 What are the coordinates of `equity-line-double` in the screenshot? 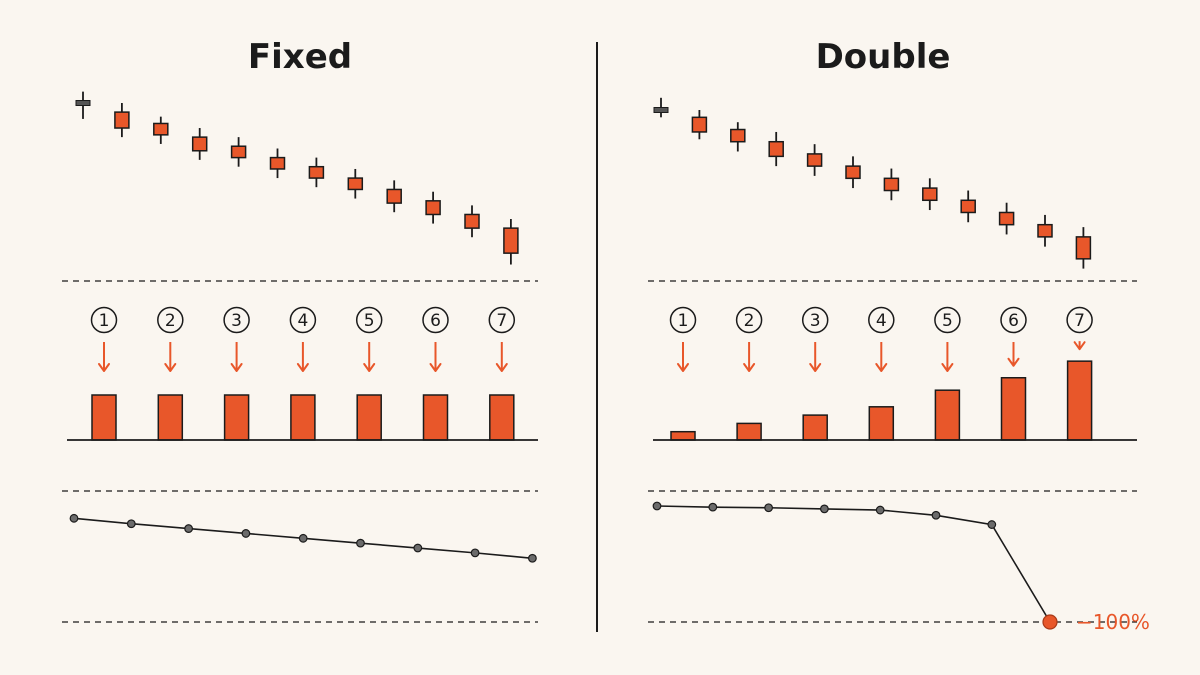 It's located at (853, 564).